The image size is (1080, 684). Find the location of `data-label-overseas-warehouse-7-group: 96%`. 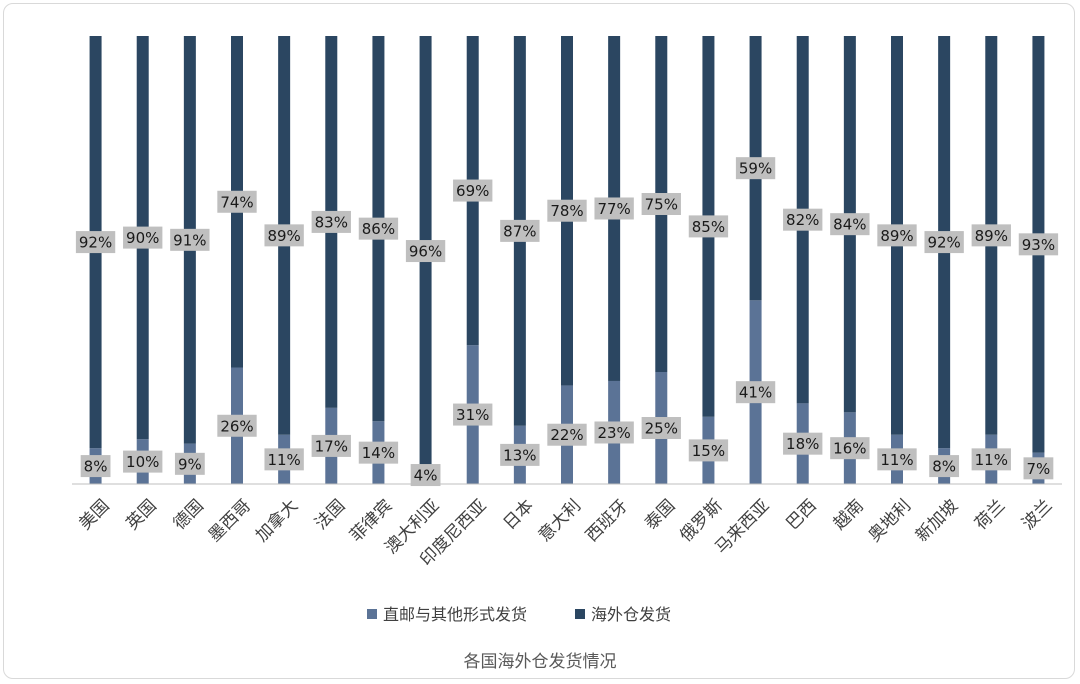

data-label-overseas-warehouse-7-group: 96% is located at coordinates (425, 251).